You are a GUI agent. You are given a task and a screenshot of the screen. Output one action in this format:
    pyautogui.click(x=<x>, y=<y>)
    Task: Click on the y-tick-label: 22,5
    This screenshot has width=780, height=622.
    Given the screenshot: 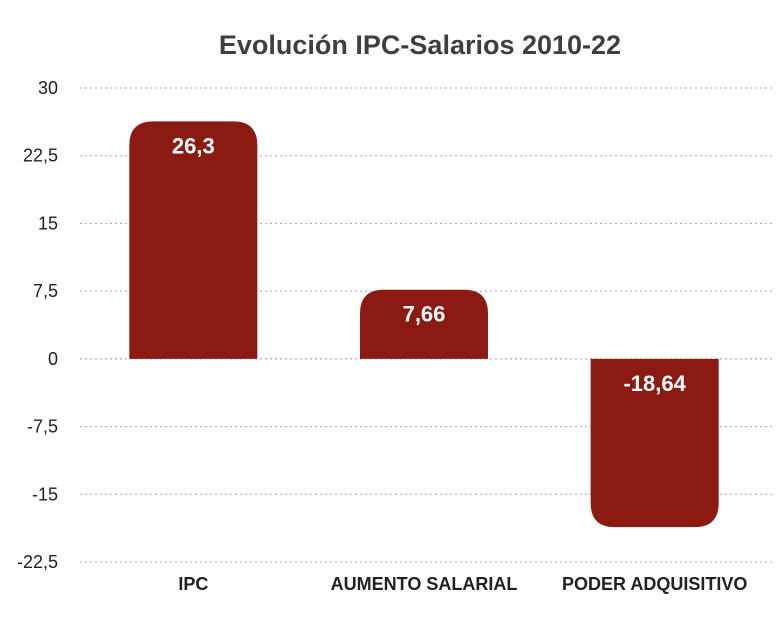 What is the action you would take?
    pyautogui.click(x=40, y=156)
    